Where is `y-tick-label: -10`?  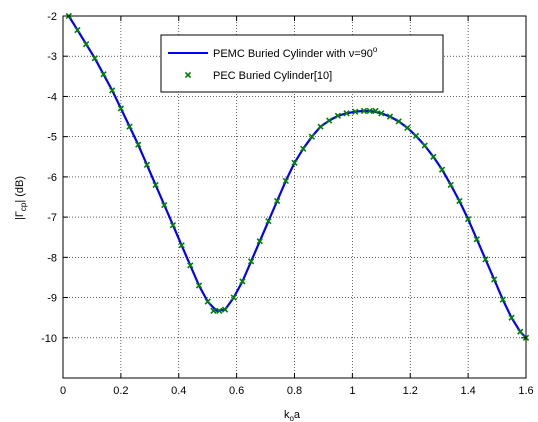 y-tick-label: -10 is located at coordinates (49, 339).